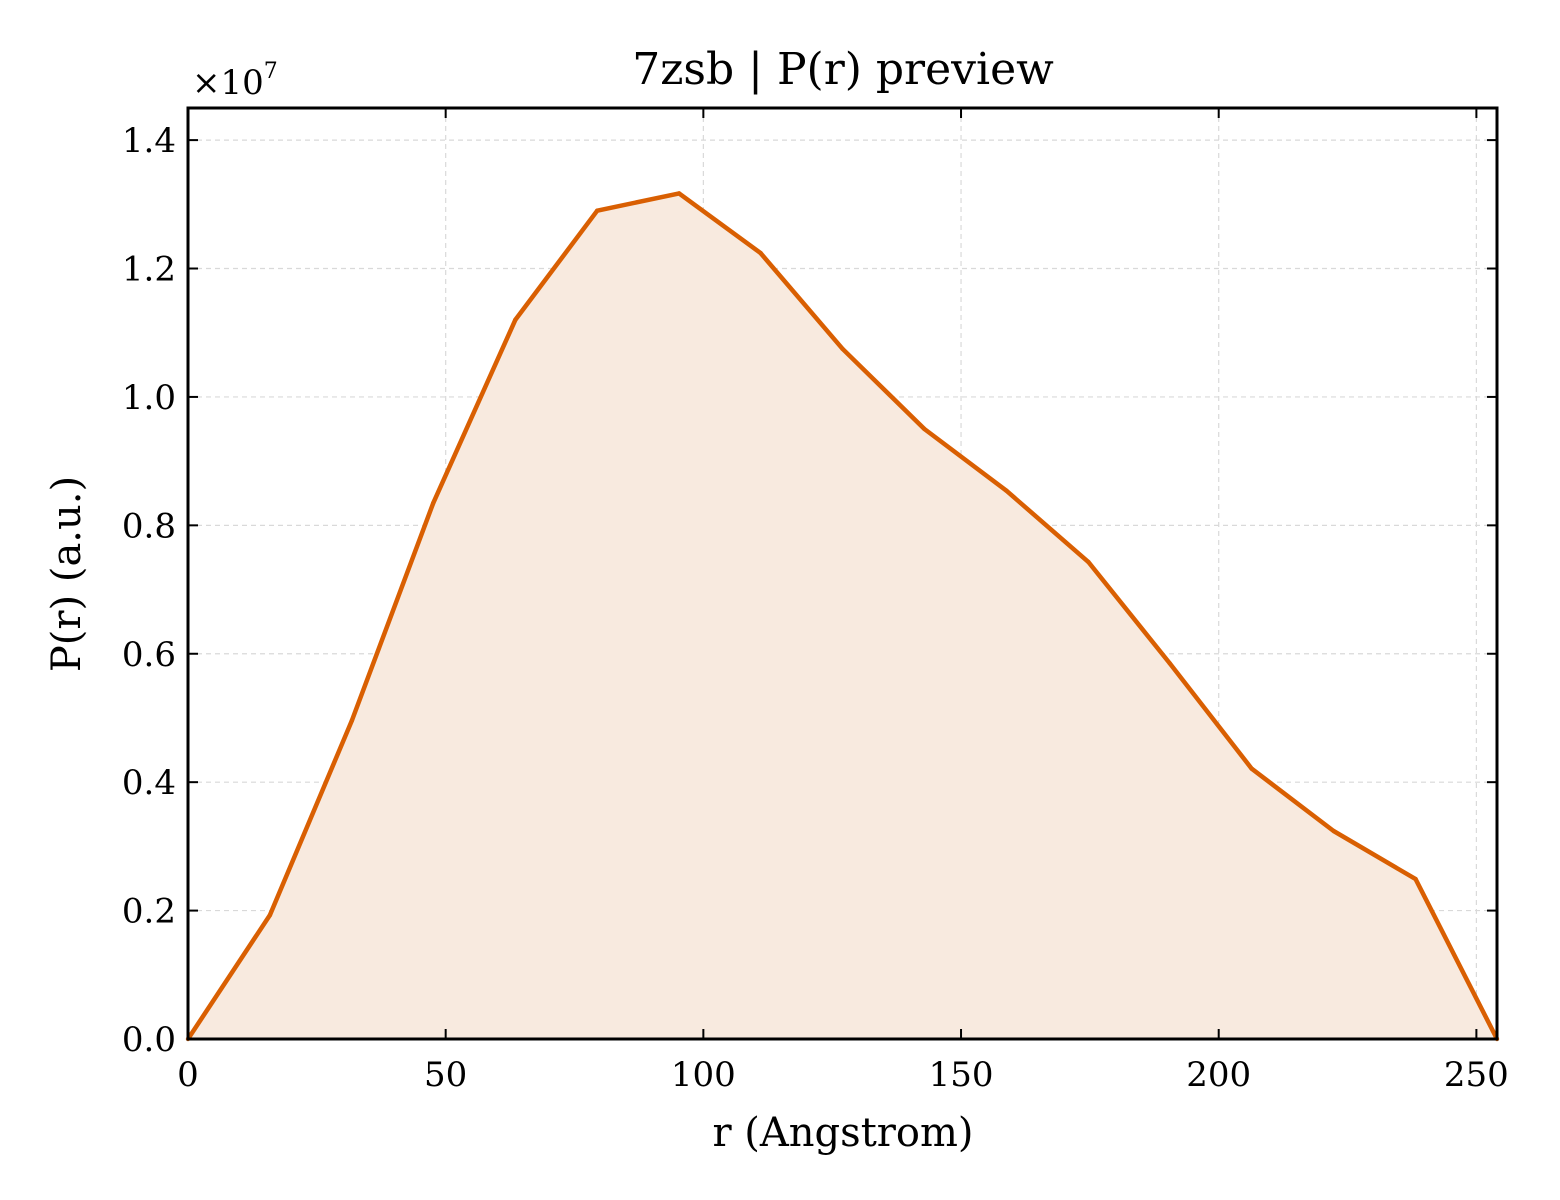 Image resolution: width=1560 pixels, height=1200 pixels. What do you see at coordinates (843, 69) in the screenshot?
I see `chart-title: 7zsb | P(r) preview` at bounding box center [843, 69].